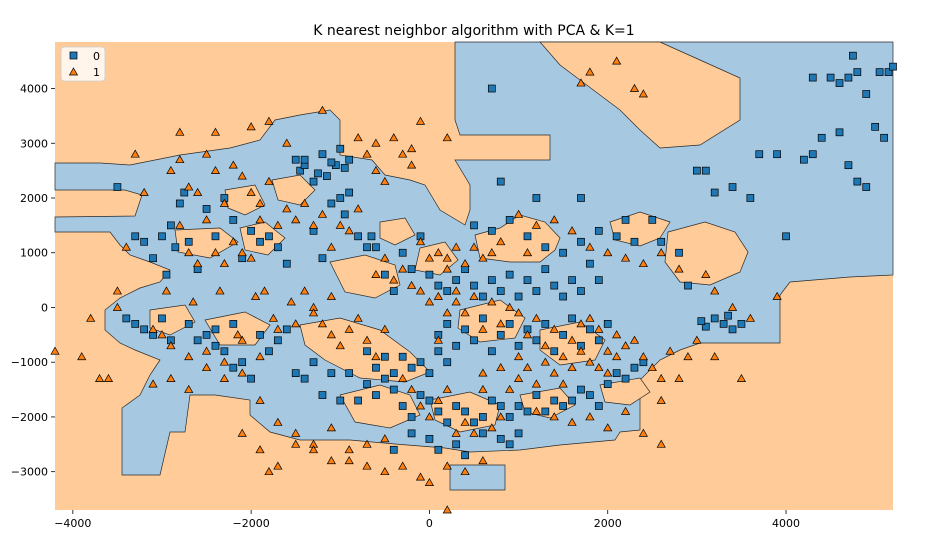 This screenshot has width=936, height=555. I want to click on x-tick-label: 4000, so click(786, 523).